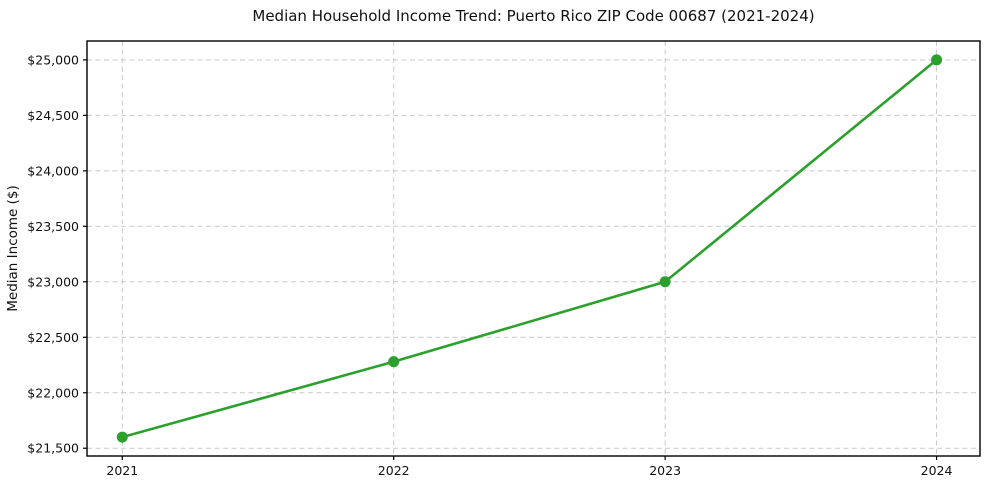  I want to click on x-tick-label: 2022, so click(394, 470).